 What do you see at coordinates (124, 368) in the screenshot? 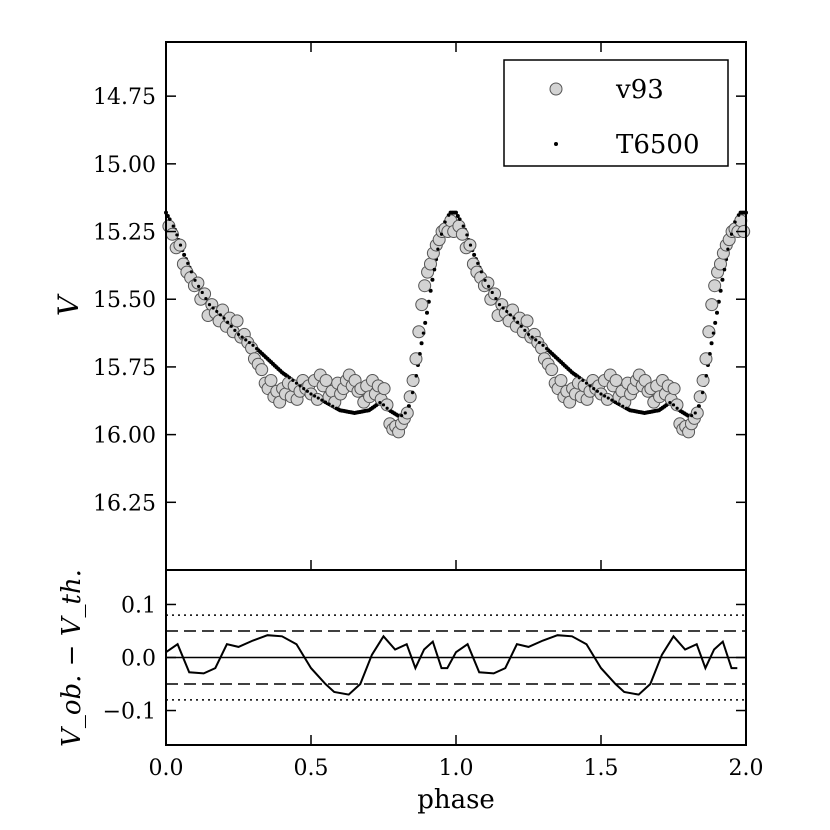
I see `y-tick-label: 15.75` at bounding box center [124, 368].